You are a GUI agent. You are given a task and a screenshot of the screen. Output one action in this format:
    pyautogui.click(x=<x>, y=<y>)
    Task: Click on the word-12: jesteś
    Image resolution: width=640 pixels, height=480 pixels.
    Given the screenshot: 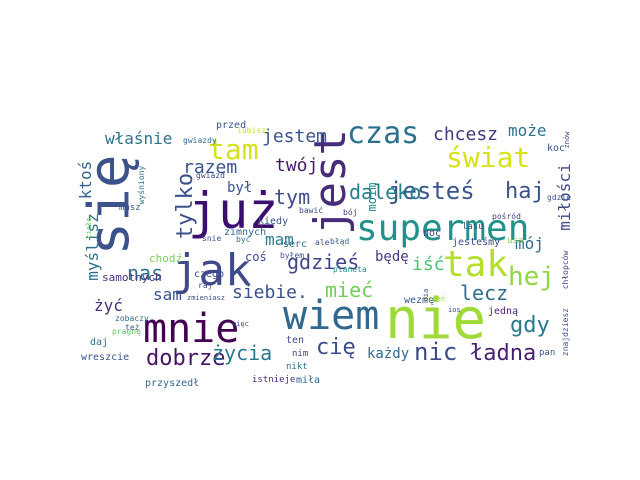 What is the action you would take?
    pyautogui.click(x=431, y=191)
    